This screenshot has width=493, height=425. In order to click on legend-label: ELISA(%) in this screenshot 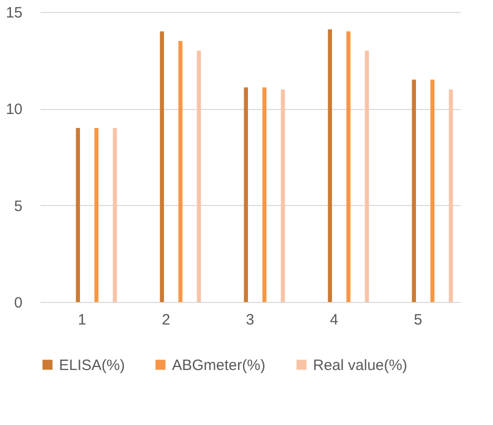, I will do `click(92, 365)`.